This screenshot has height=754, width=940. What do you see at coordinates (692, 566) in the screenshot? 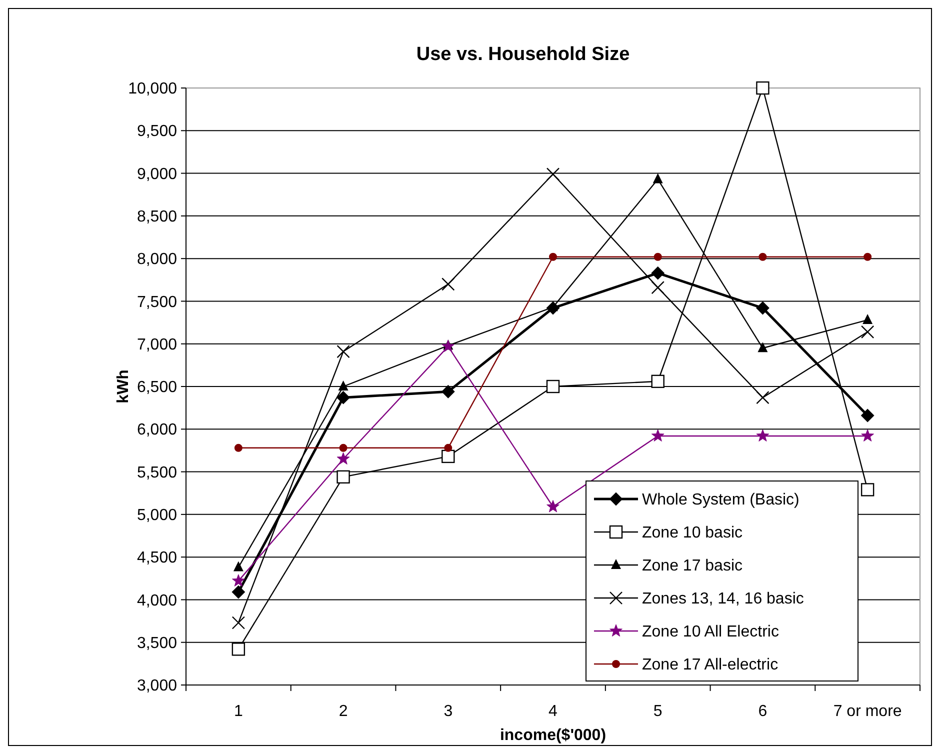
I see `legend-label: Zone 17 basic` at bounding box center [692, 566].